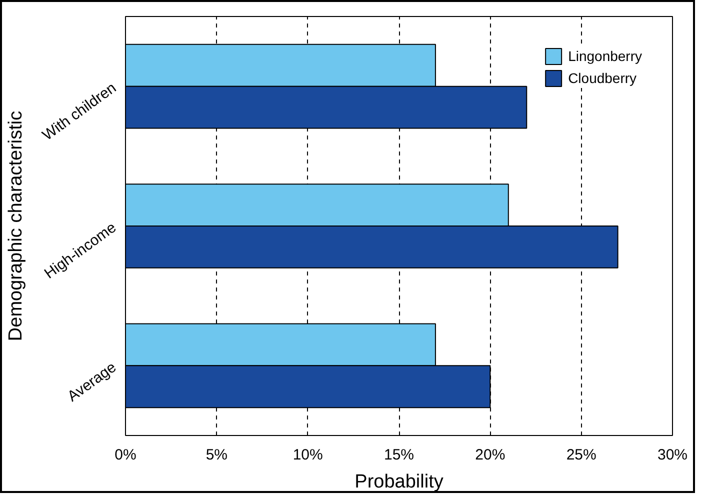  I want to click on x-tick-label: 0%, so click(125, 455).